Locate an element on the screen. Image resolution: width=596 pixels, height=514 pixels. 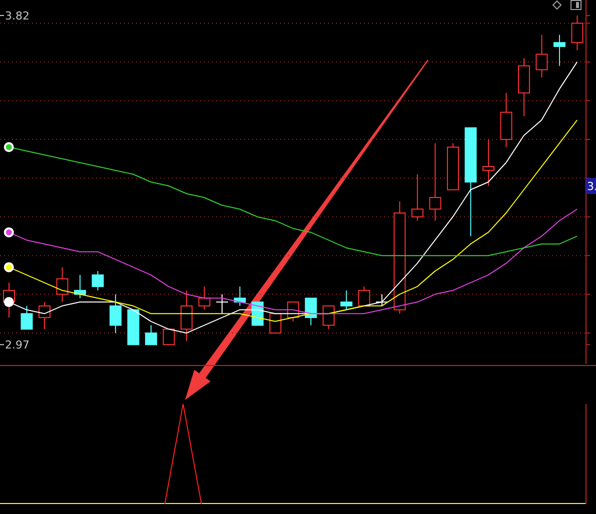
y-tick-label: 3.82 is located at coordinates (17, 15).